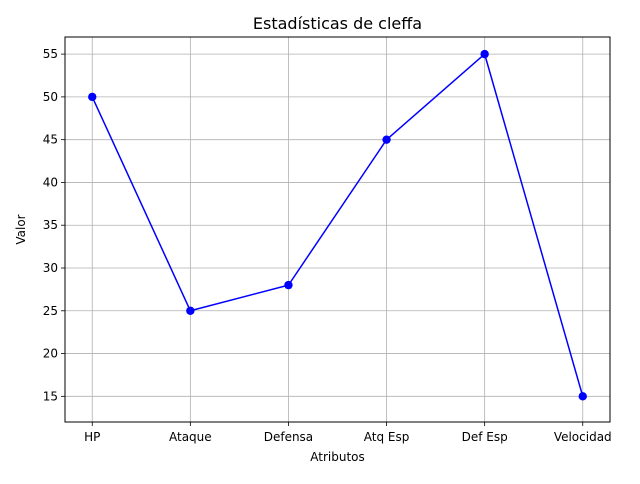  What do you see at coordinates (50, 311) in the screenshot?
I see `y-tick-label: 25` at bounding box center [50, 311].